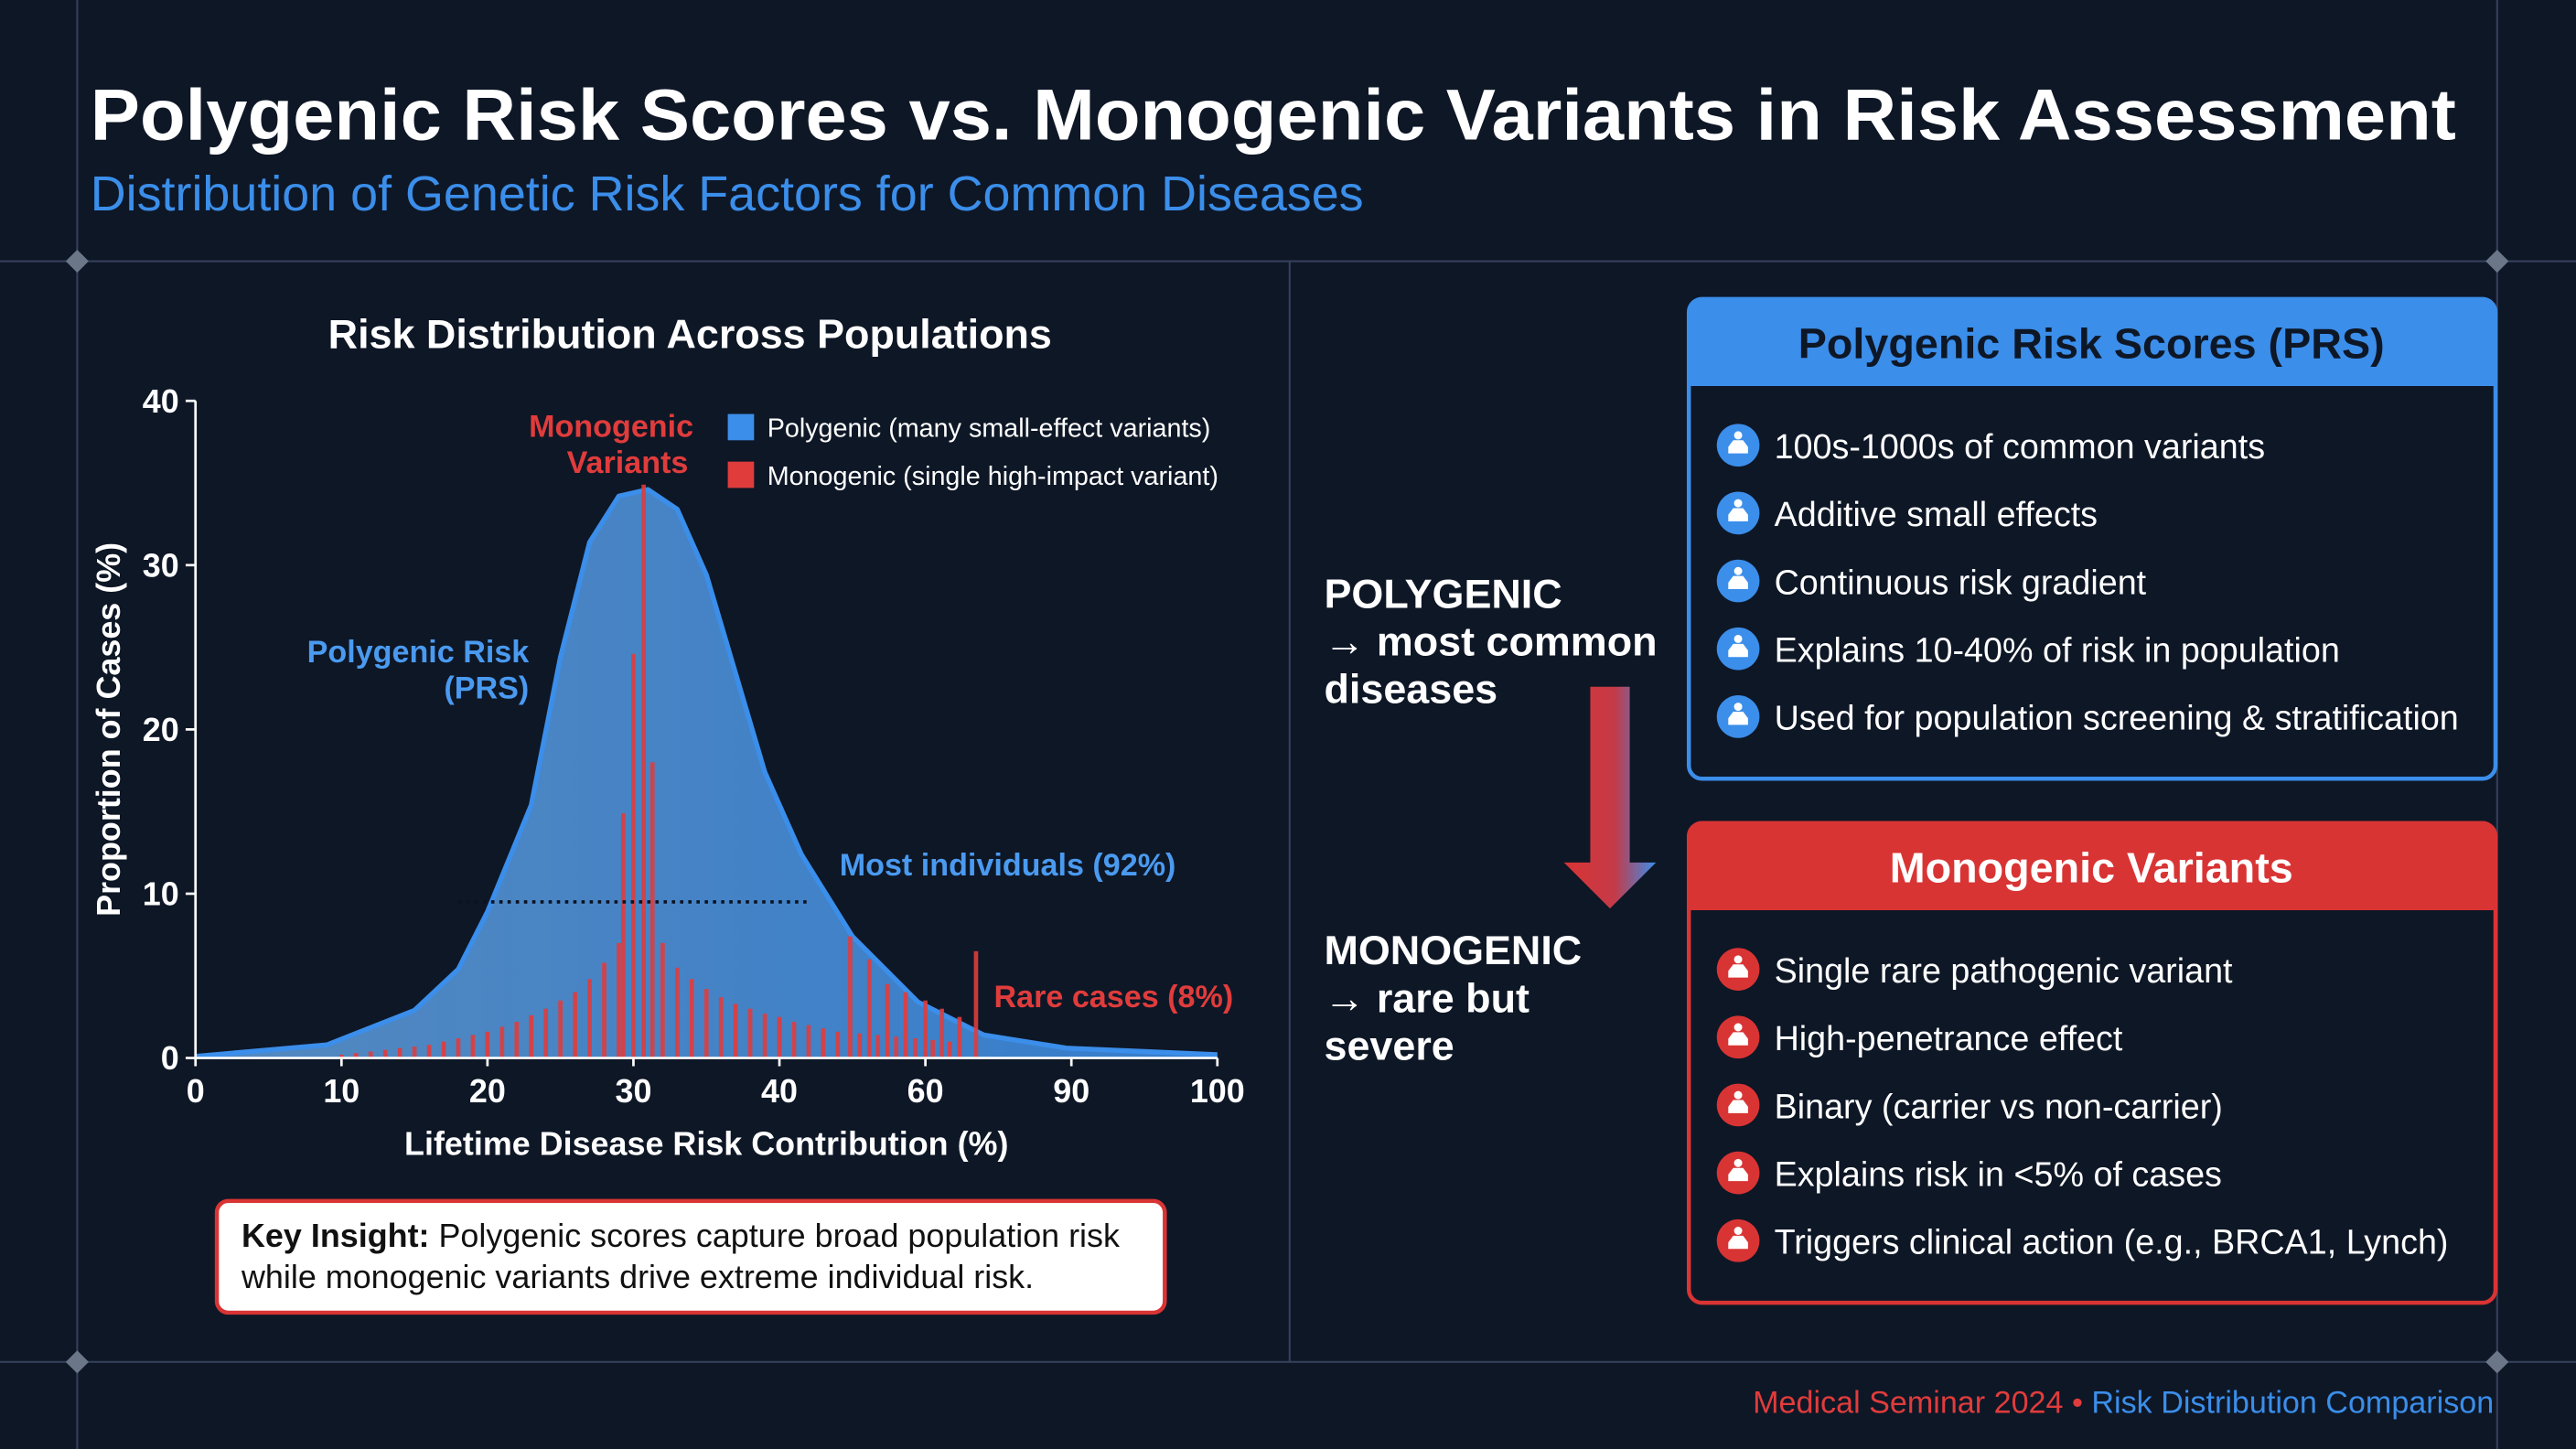 The height and width of the screenshot is (1449, 2576). What do you see at coordinates (690, 334) in the screenshot?
I see `chart-title: Risk Distribution Across Populations` at bounding box center [690, 334].